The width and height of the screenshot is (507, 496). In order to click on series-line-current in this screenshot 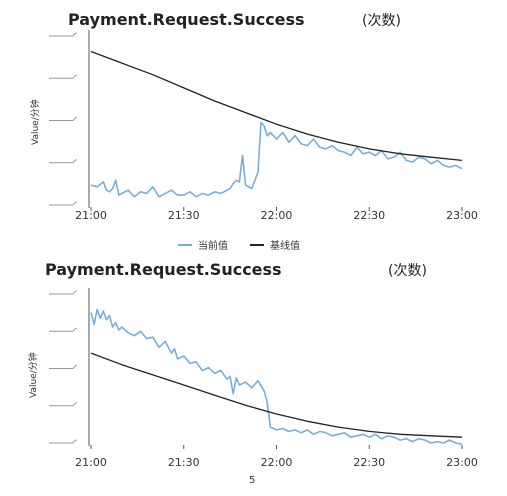, I will do `click(276, 159)`.